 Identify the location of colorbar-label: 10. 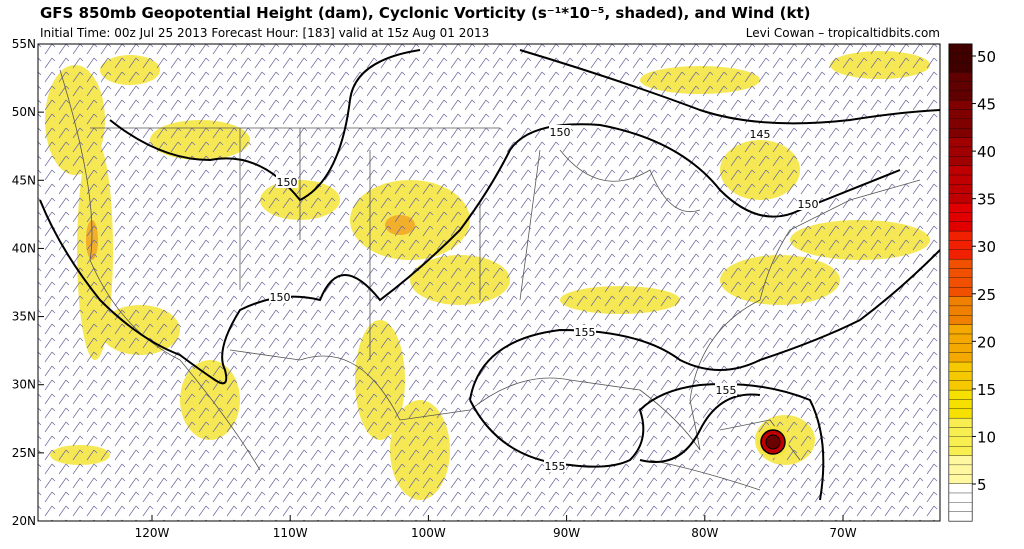
(986, 437).